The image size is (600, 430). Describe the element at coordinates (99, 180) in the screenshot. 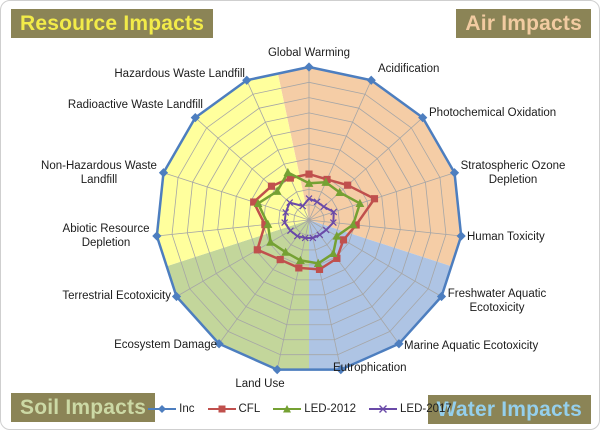

I see `axis-label: Landfill` at that location.